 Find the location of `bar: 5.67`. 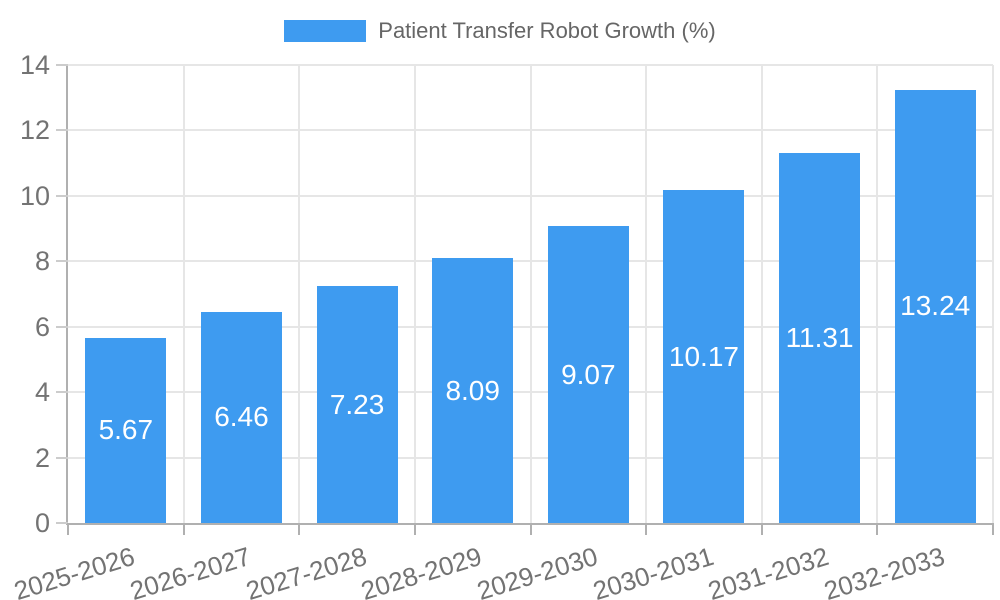

bar: 5.67 is located at coordinates (126, 430).